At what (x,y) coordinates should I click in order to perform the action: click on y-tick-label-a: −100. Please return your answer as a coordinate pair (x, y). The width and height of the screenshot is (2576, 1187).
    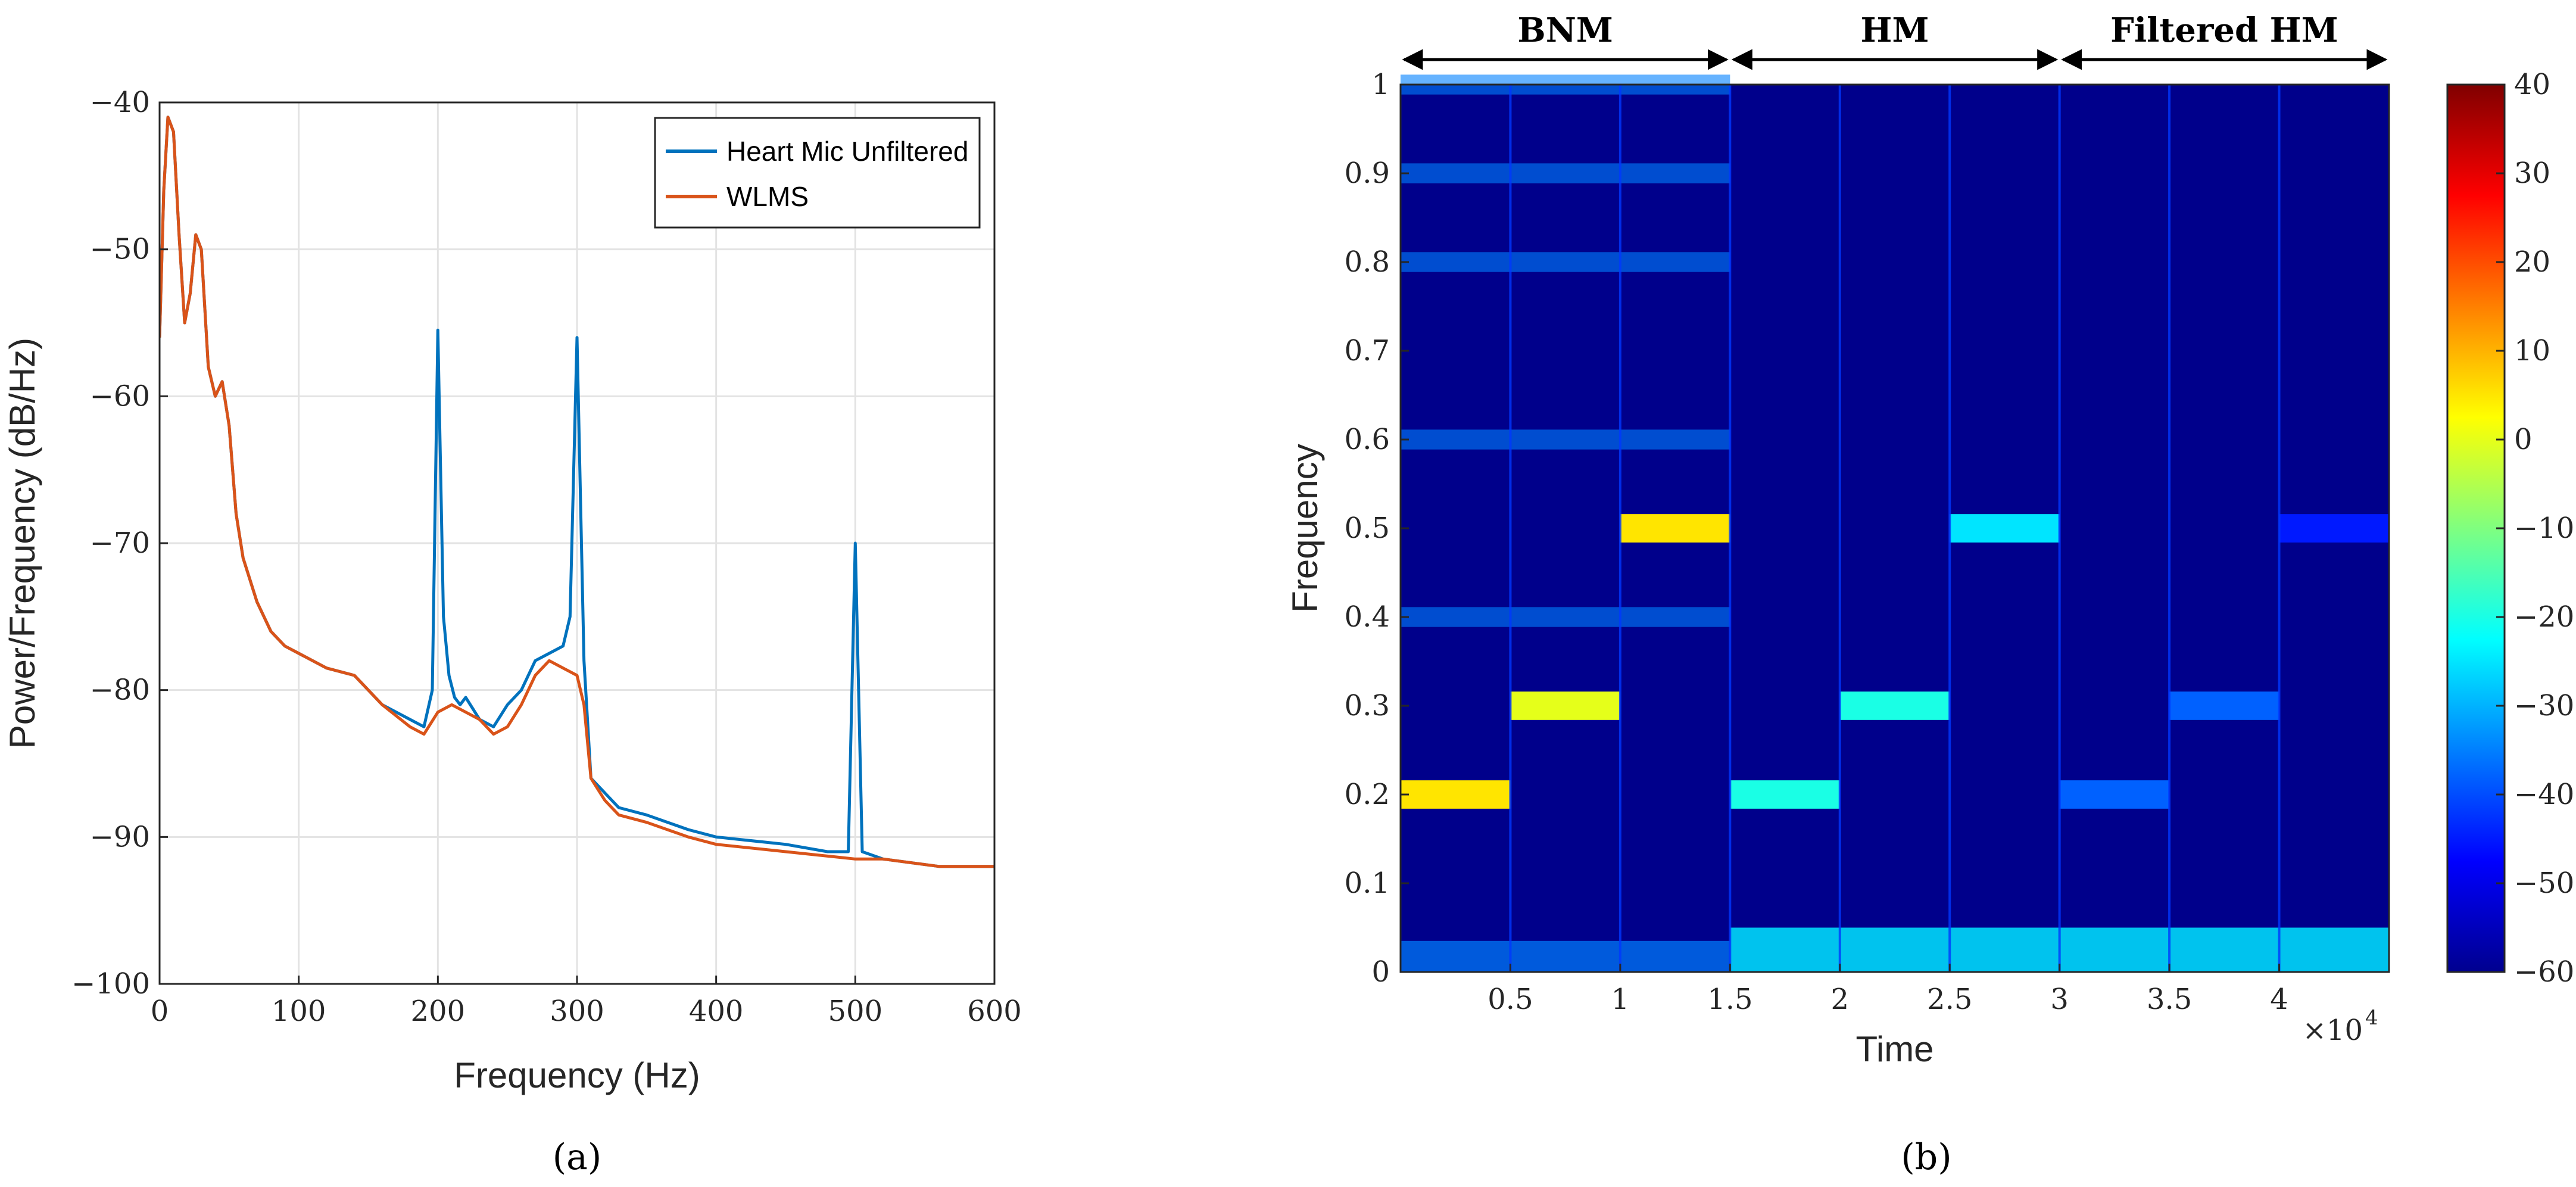
    Looking at the image, I should click on (110, 984).